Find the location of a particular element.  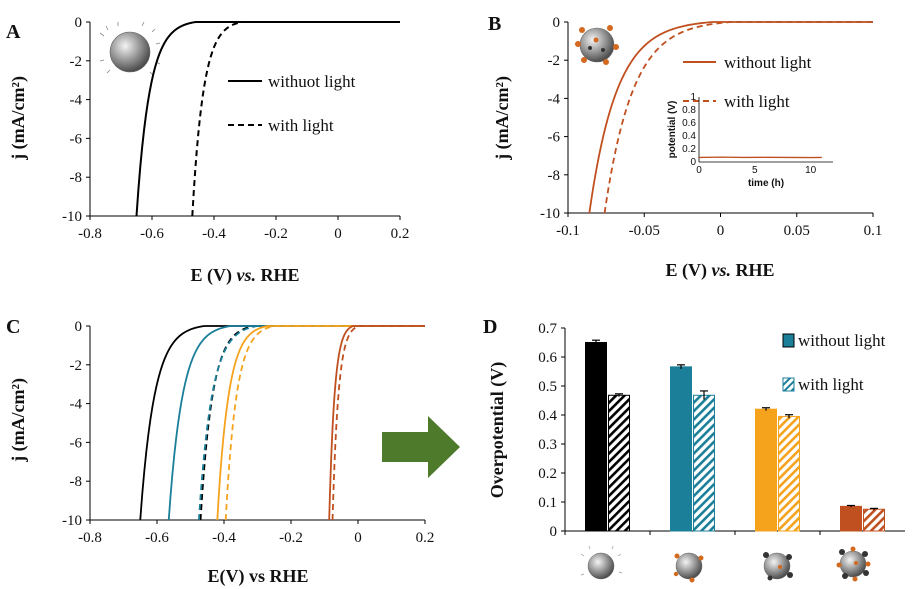

y-tick-label: 0.2 is located at coordinates (547, 474).